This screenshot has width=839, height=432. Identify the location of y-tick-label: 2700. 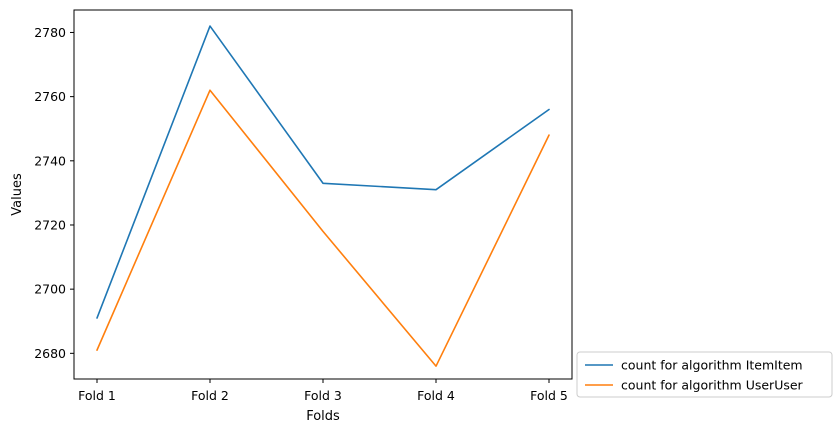
(50, 289).